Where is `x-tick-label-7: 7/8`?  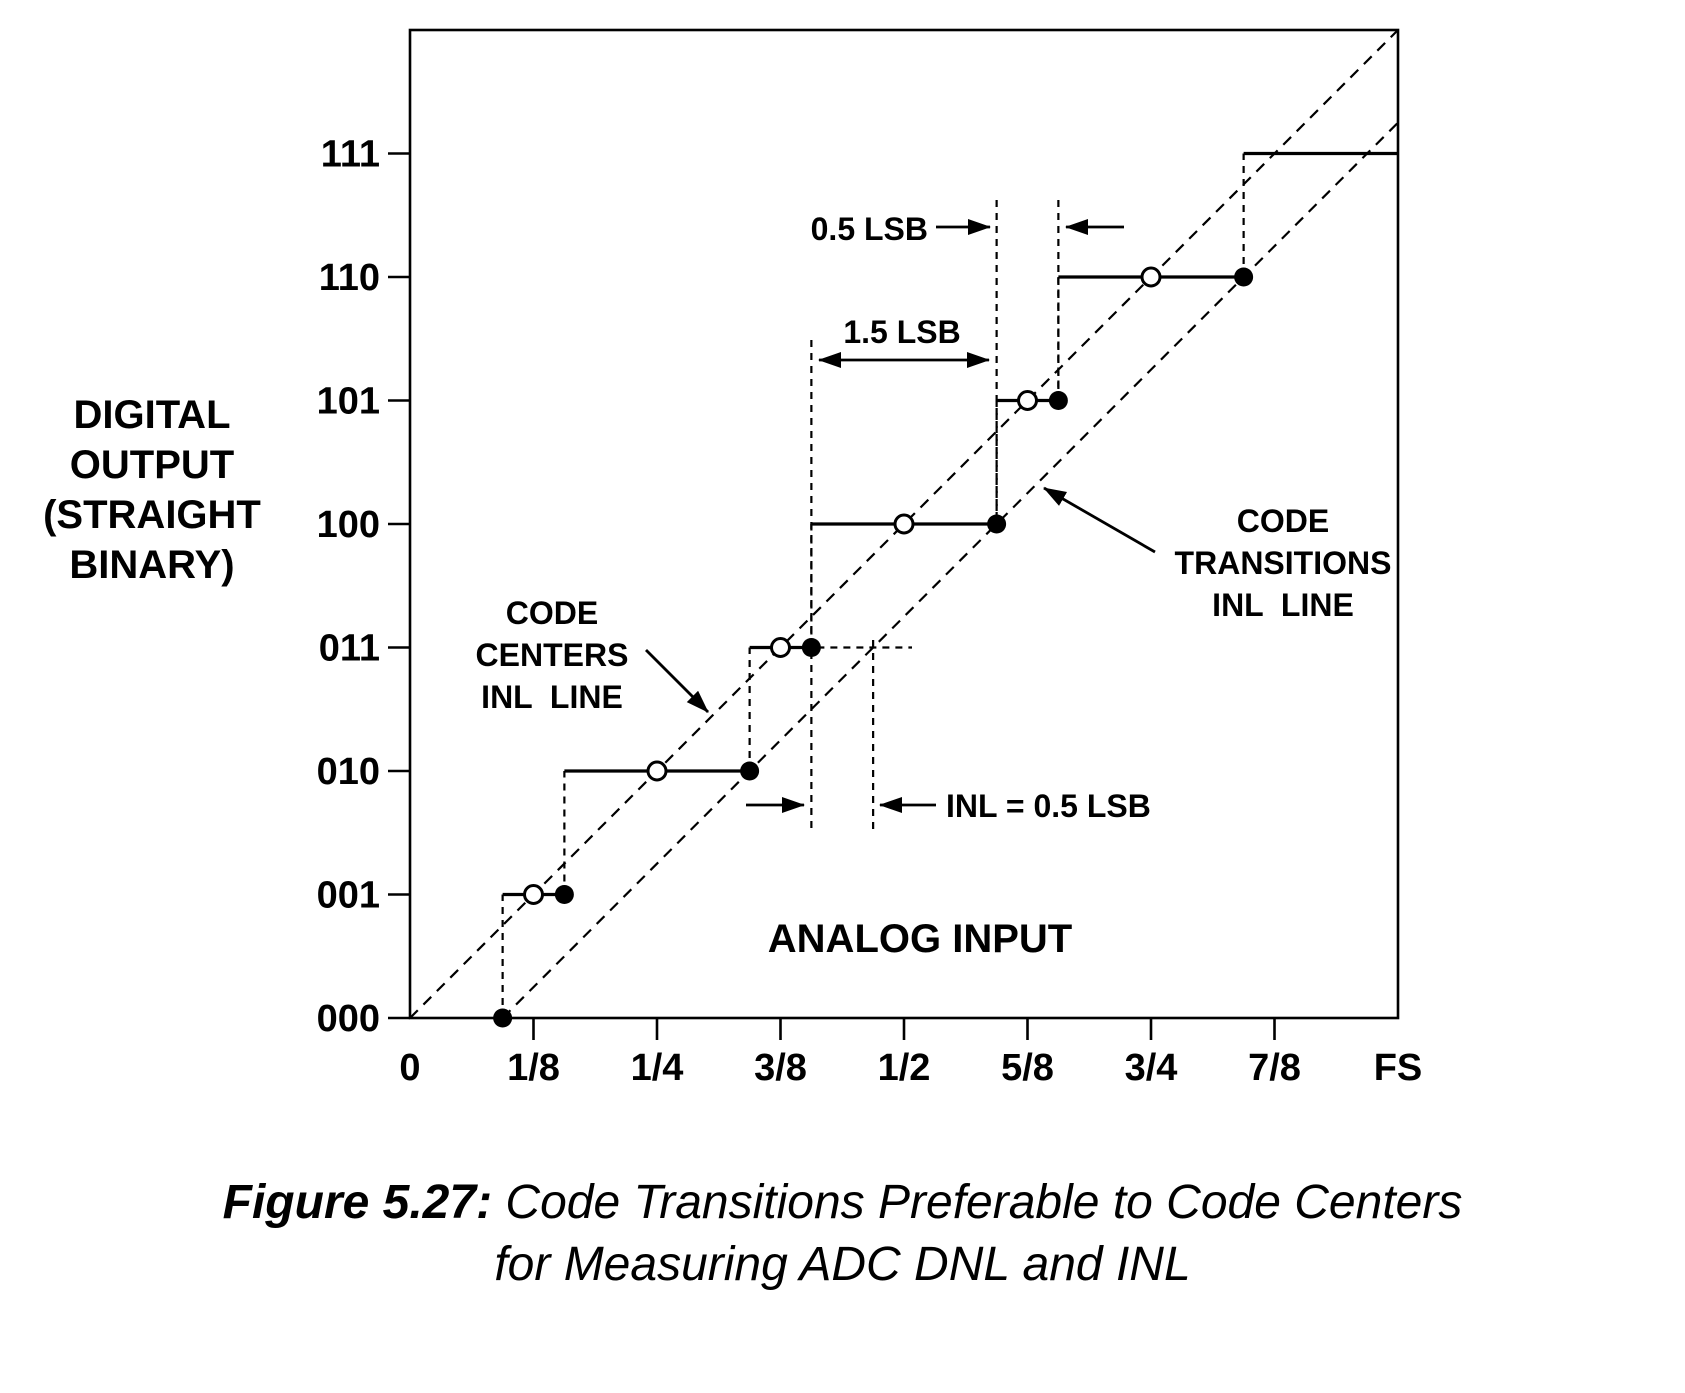 x-tick-label-7: 7/8 is located at coordinates (1274, 1068).